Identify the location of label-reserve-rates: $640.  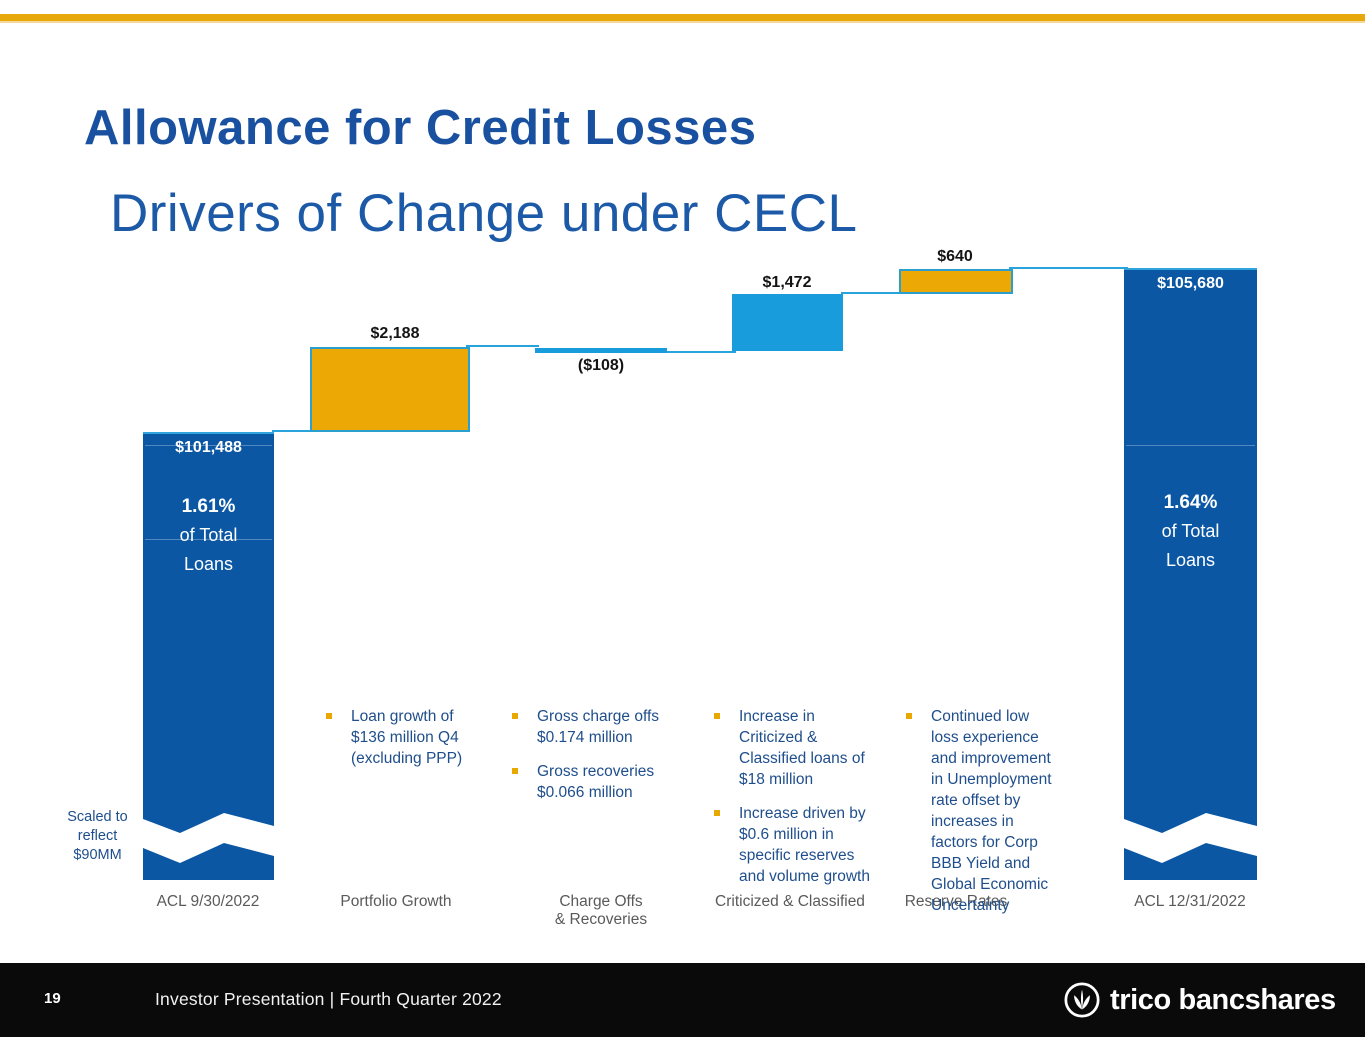
(955, 256).